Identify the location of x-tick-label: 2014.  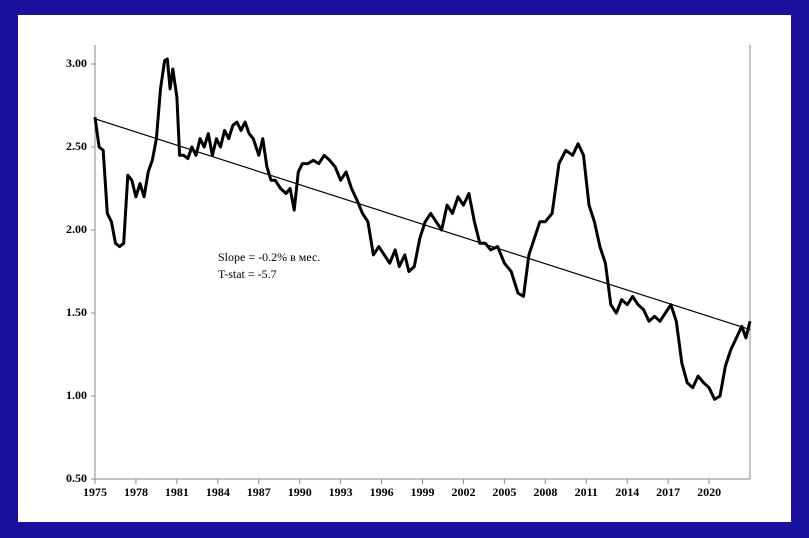
(627, 492).